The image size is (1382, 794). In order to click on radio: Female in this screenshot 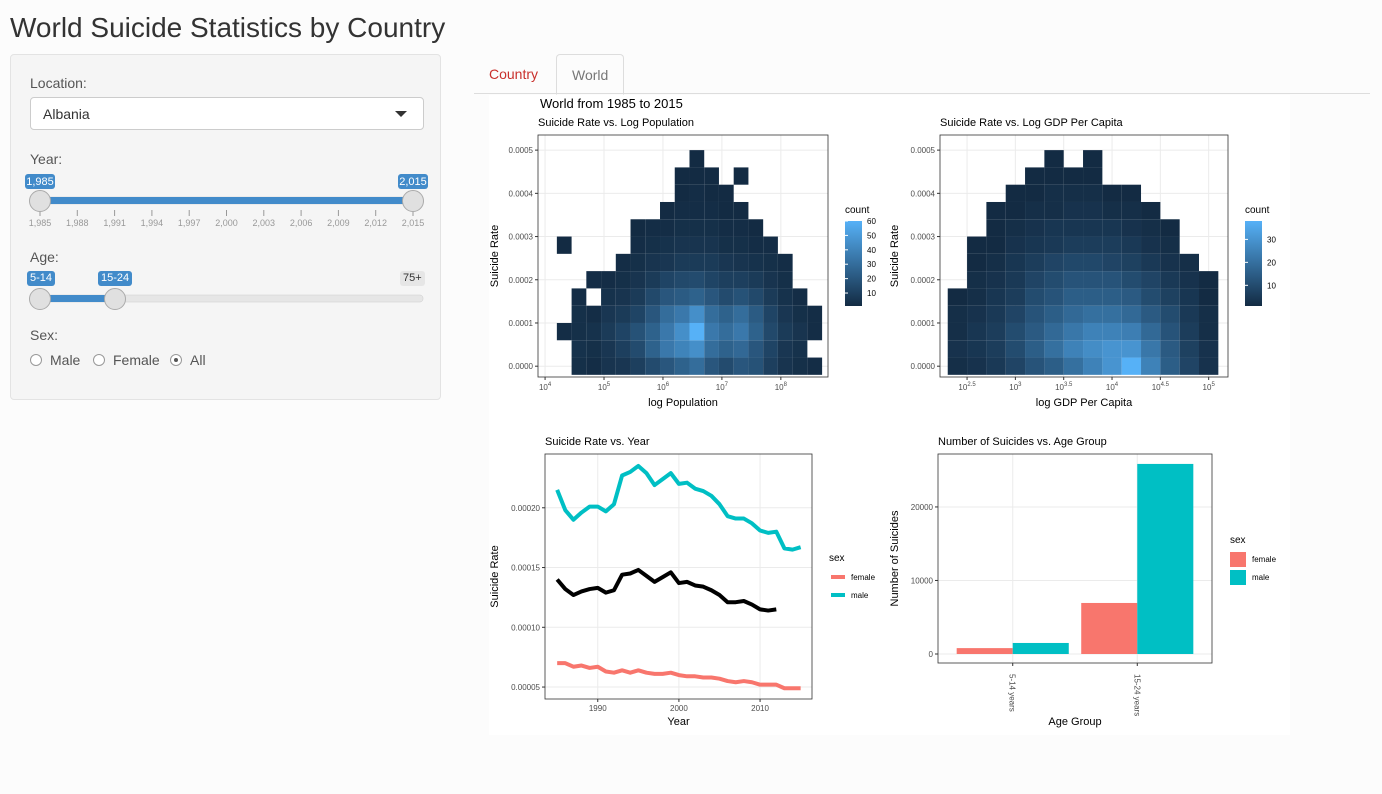, I will do `click(126, 360)`.